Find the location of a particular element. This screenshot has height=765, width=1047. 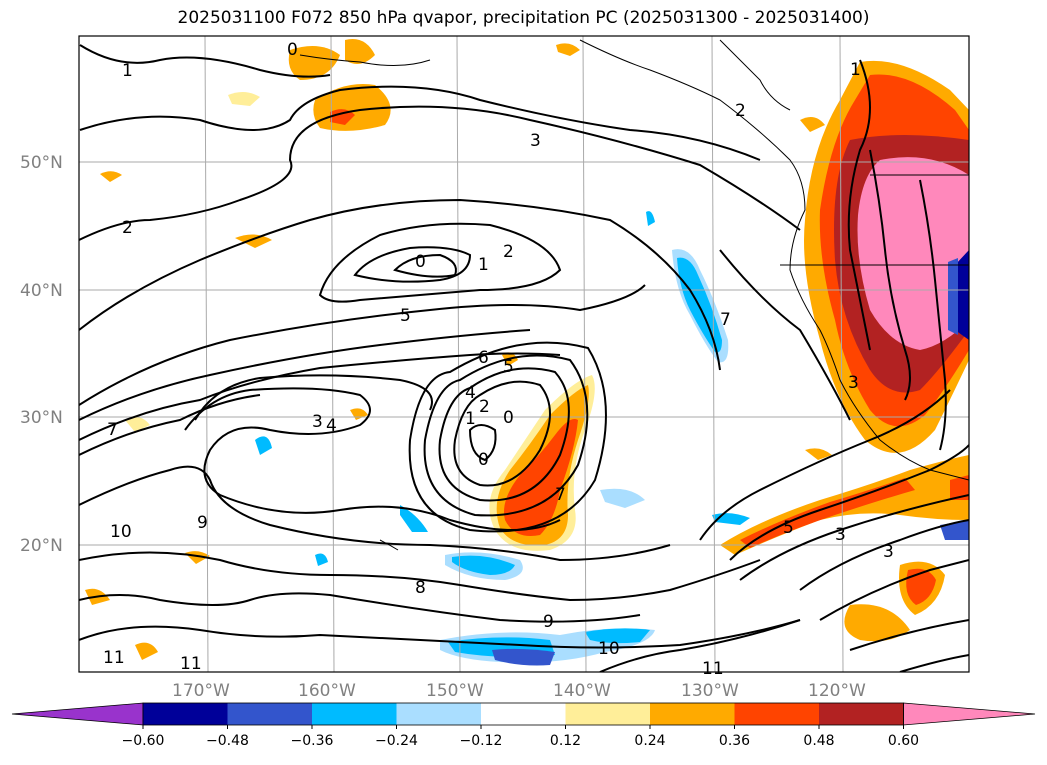

lon-label-140w: 140°W is located at coordinates (582, 691).